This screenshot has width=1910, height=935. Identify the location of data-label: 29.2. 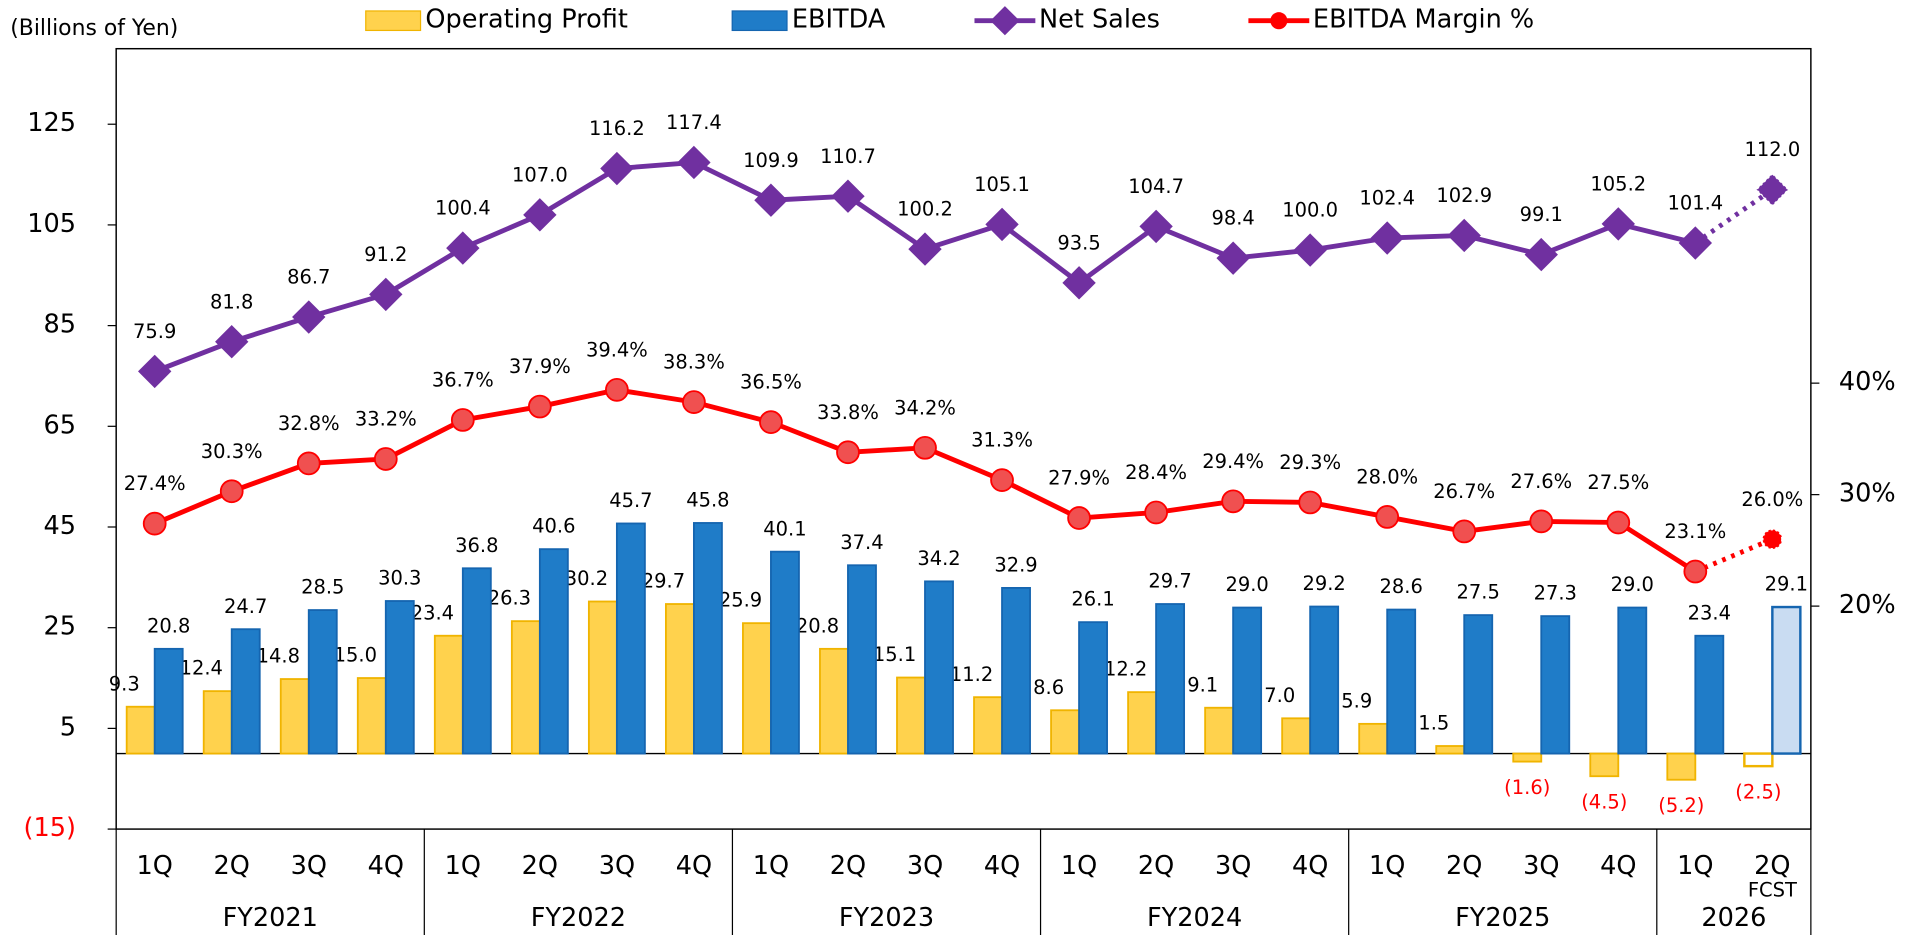
(1323, 583).